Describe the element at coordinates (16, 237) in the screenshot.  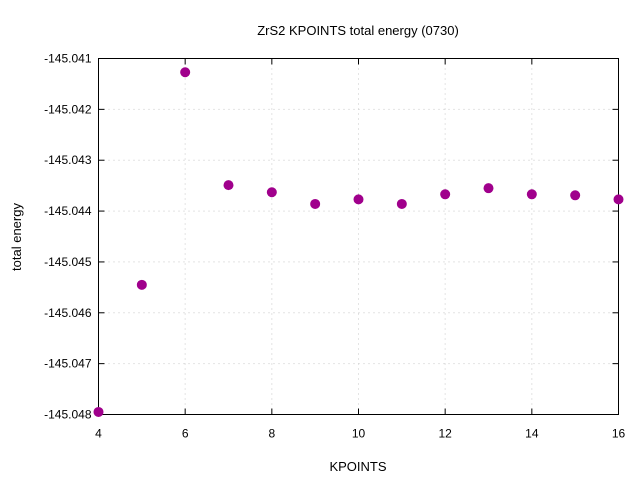
I see `y-axis-label: total energy` at that location.